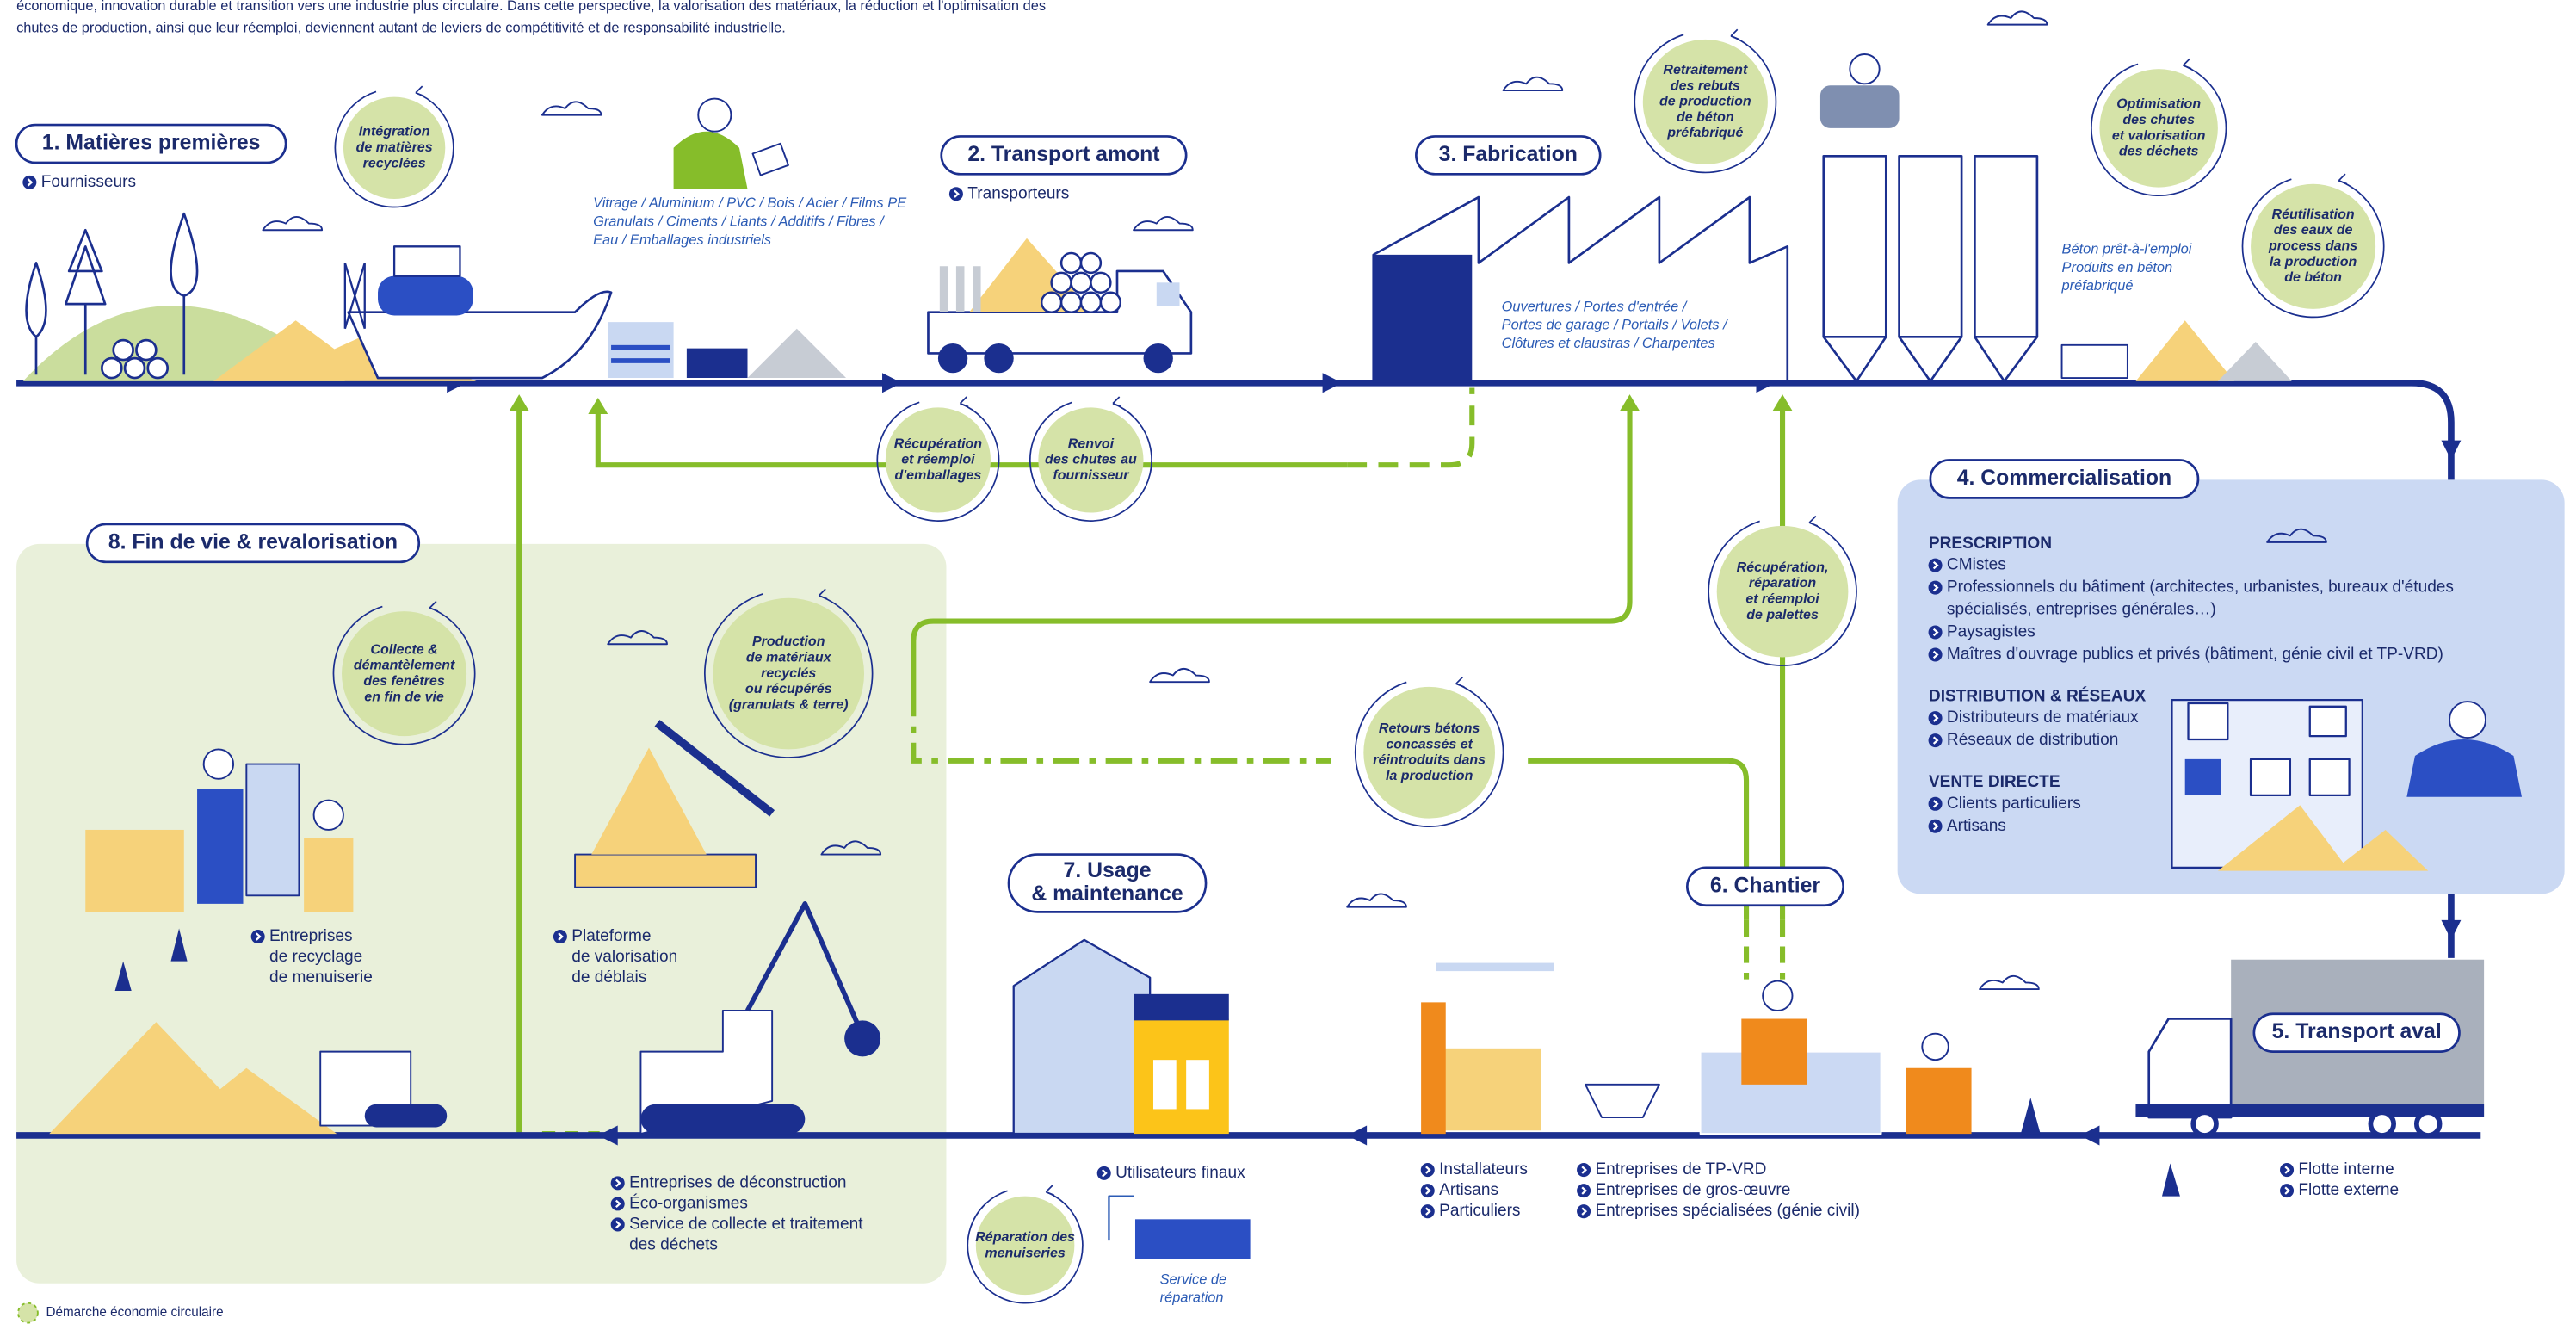 This screenshot has height=1330, width=2576. What do you see at coordinates (714, 115) in the screenshot?
I see `worker-head` at bounding box center [714, 115].